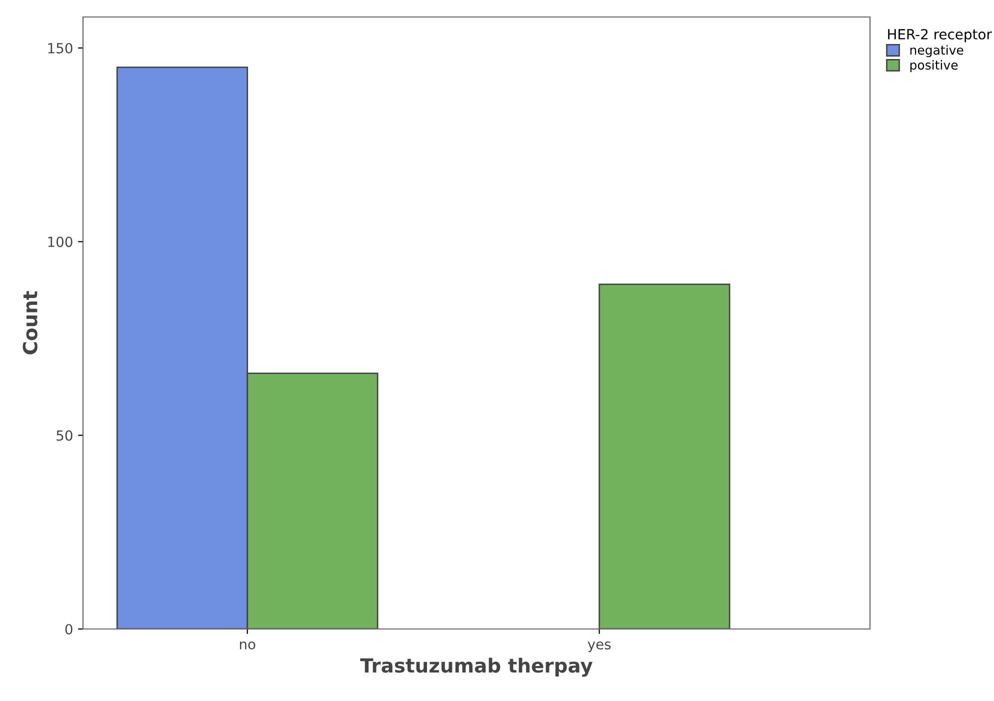 This screenshot has width=994, height=701. I want to click on legend-title: HER-2 receptor, so click(940, 35).